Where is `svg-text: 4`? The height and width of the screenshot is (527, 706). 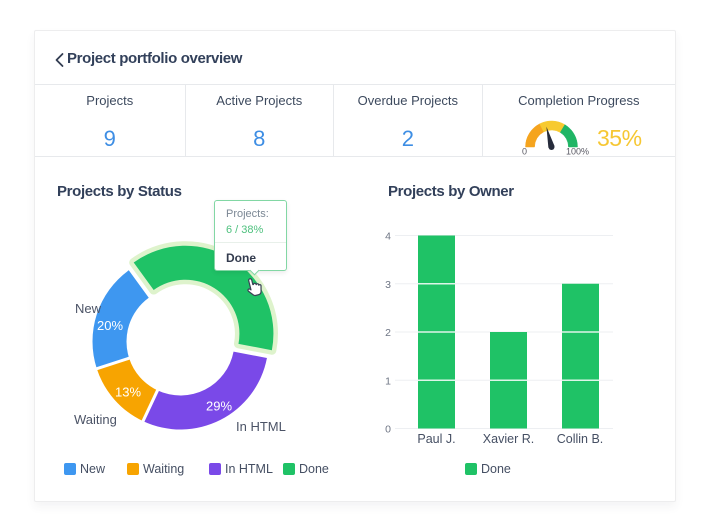 svg-text: 4 is located at coordinates (388, 237).